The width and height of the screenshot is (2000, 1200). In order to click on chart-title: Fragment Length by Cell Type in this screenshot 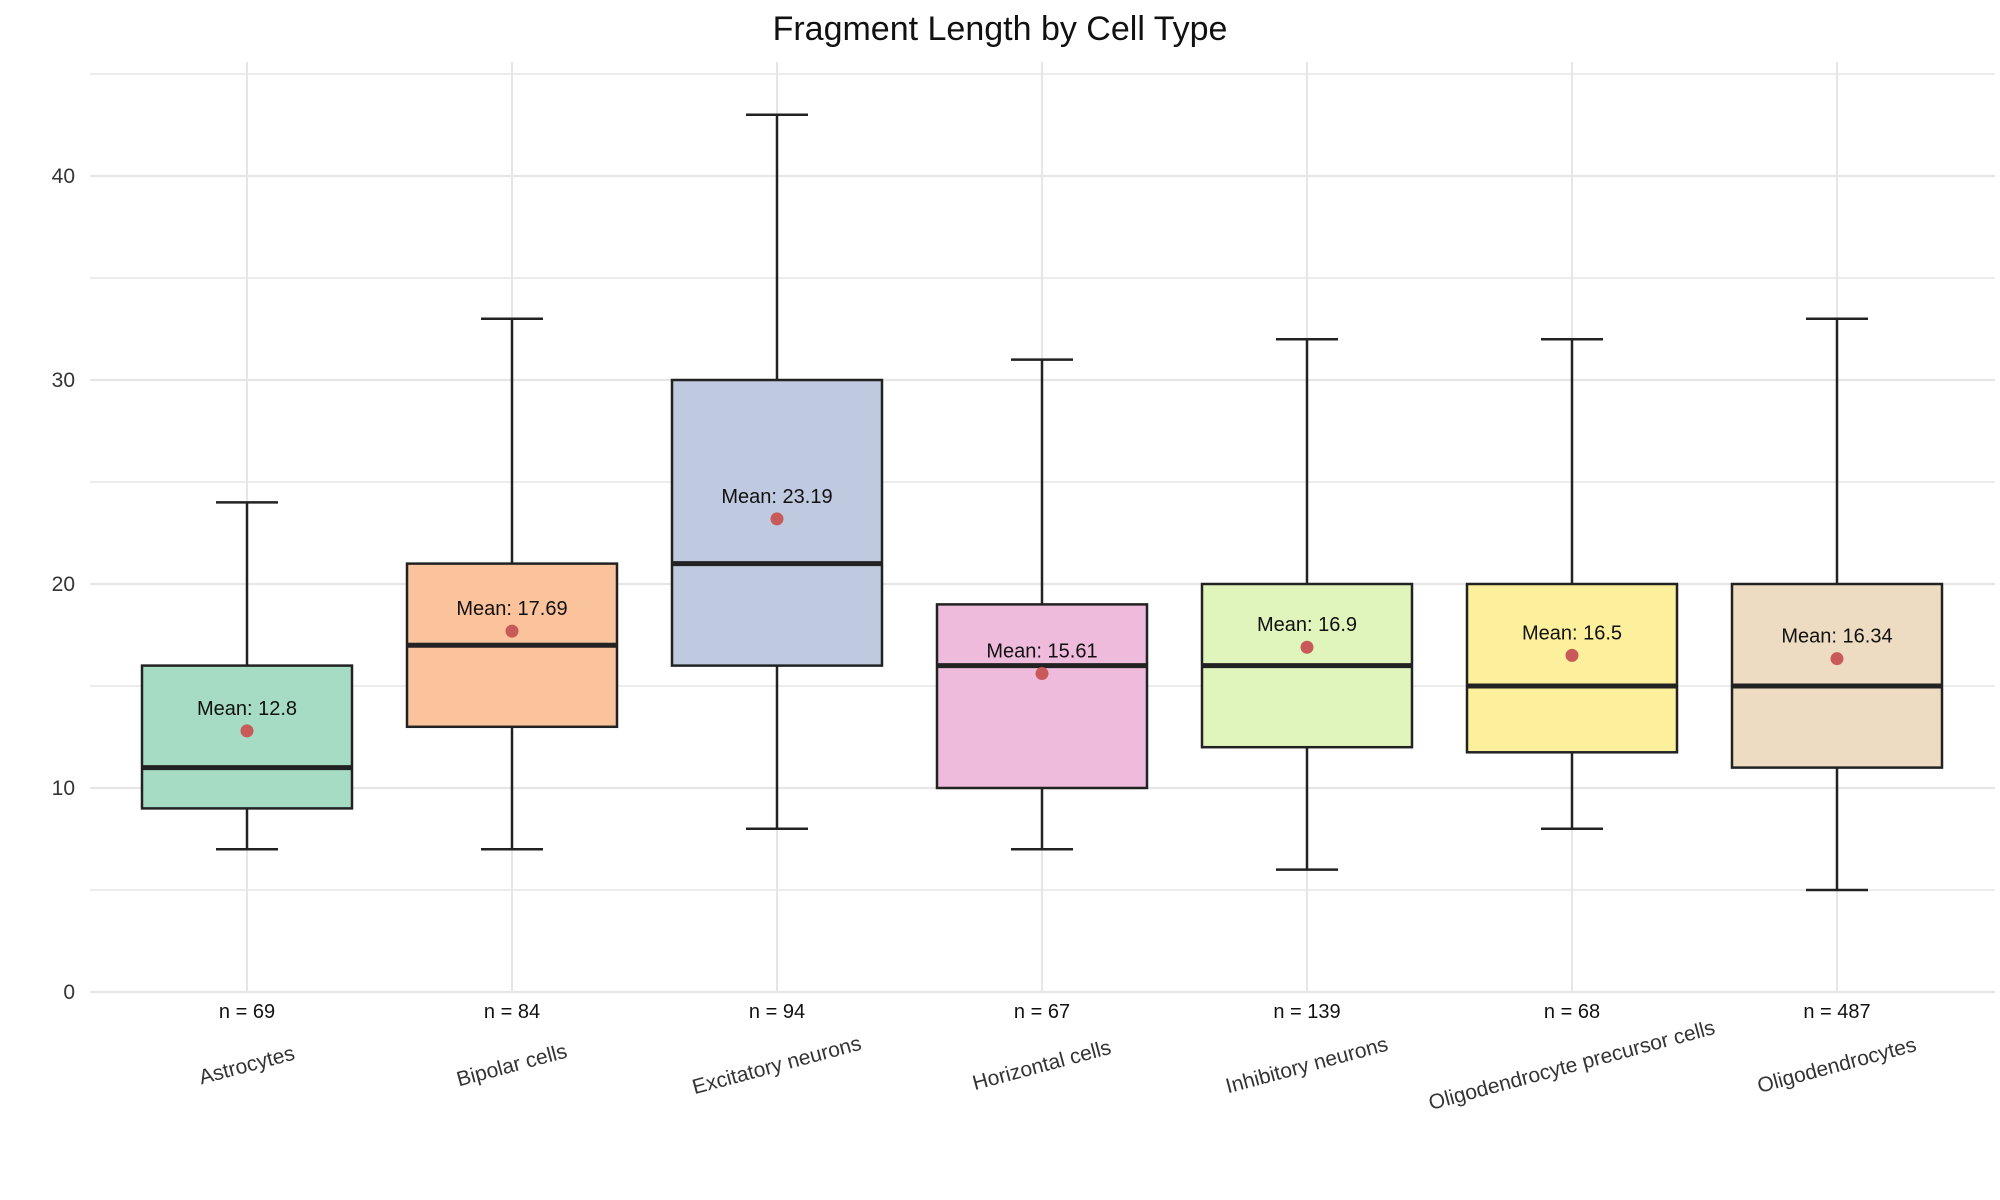, I will do `click(1000, 29)`.